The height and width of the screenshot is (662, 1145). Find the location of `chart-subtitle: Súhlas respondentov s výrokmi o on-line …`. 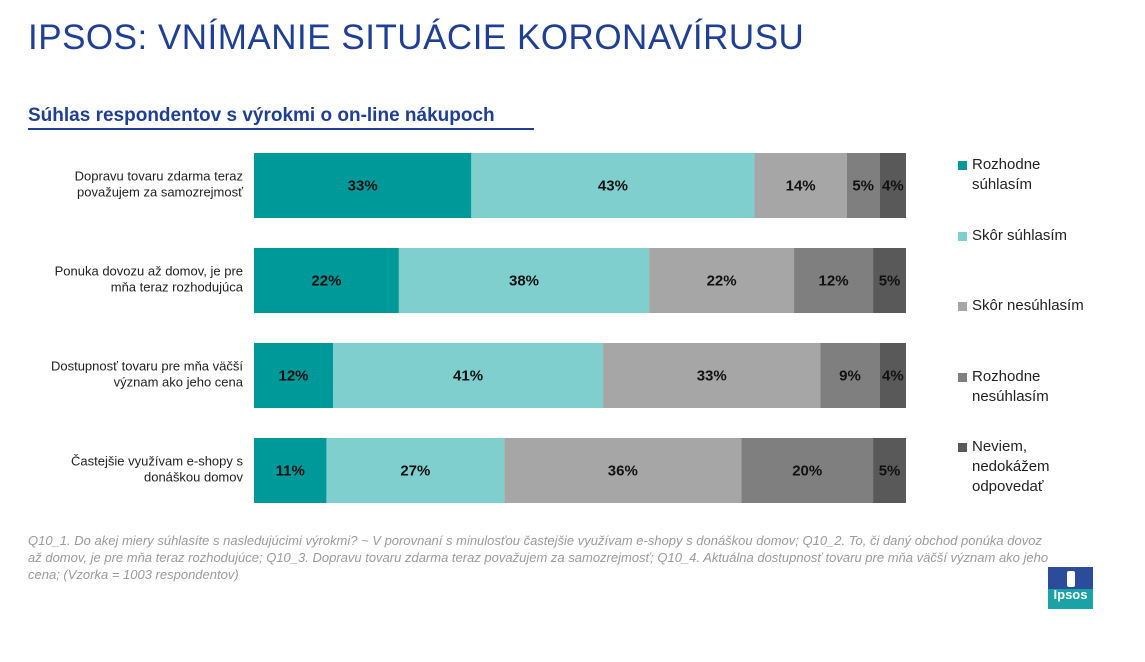

chart-subtitle: Súhlas respondentov s výrokmi o on-line … is located at coordinates (261, 115).